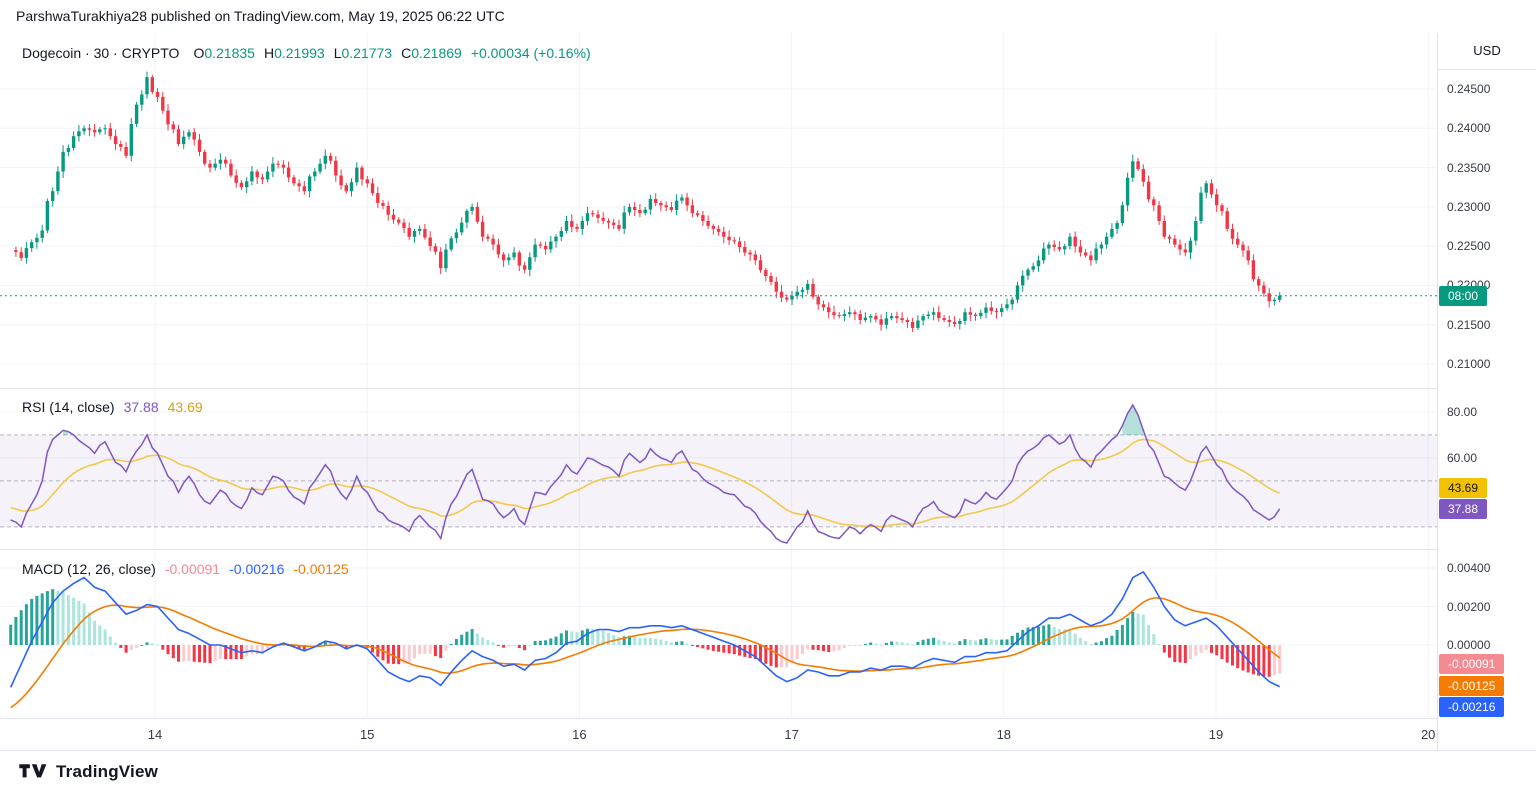 This screenshot has height=792, width=1536. Describe the element at coordinates (367, 734) in the screenshot. I see `time-axis-label: 15` at that location.